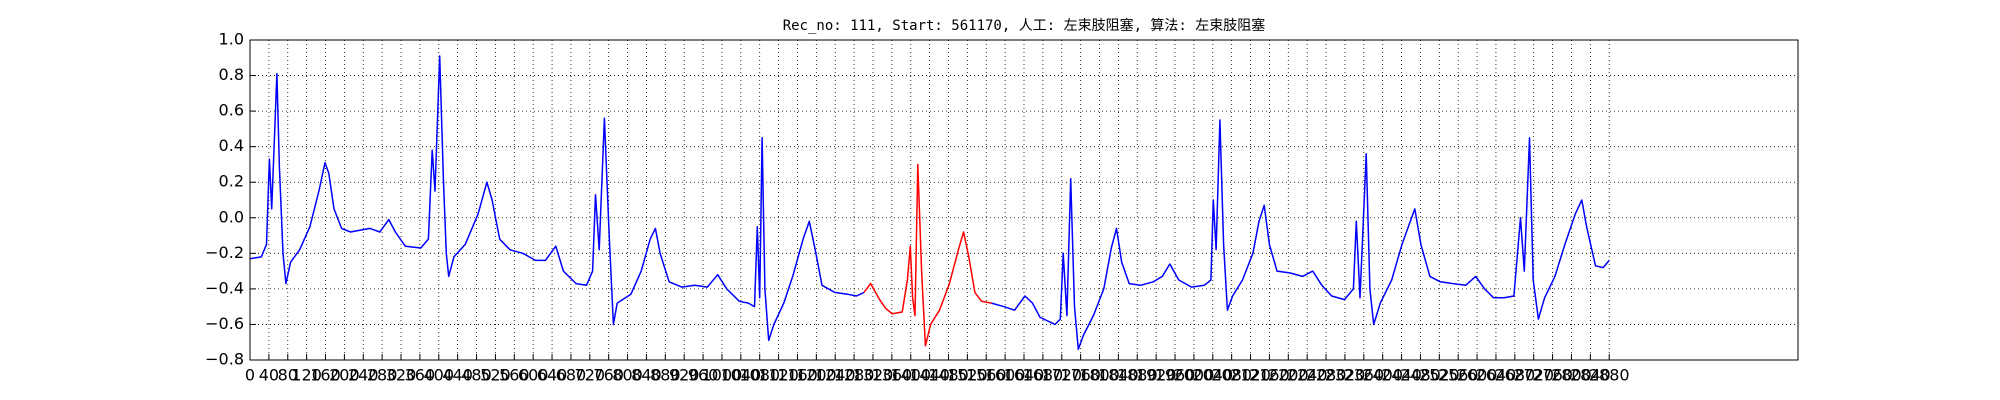 The width and height of the screenshot is (2000, 400). I want to click on x-tick-label: 2200, so click(1288, 375).